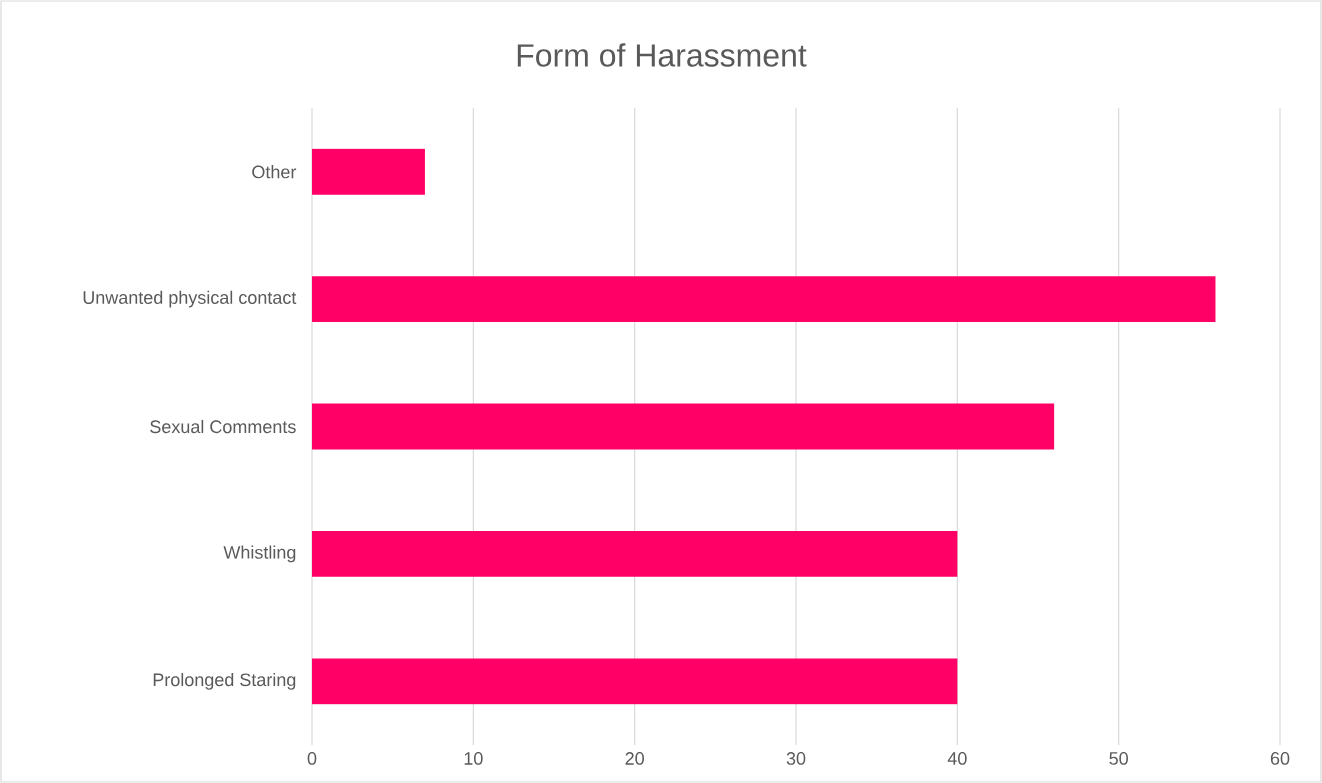 This screenshot has height=783, width=1322. What do you see at coordinates (796, 758) in the screenshot?
I see `x-tick-label: 30` at bounding box center [796, 758].